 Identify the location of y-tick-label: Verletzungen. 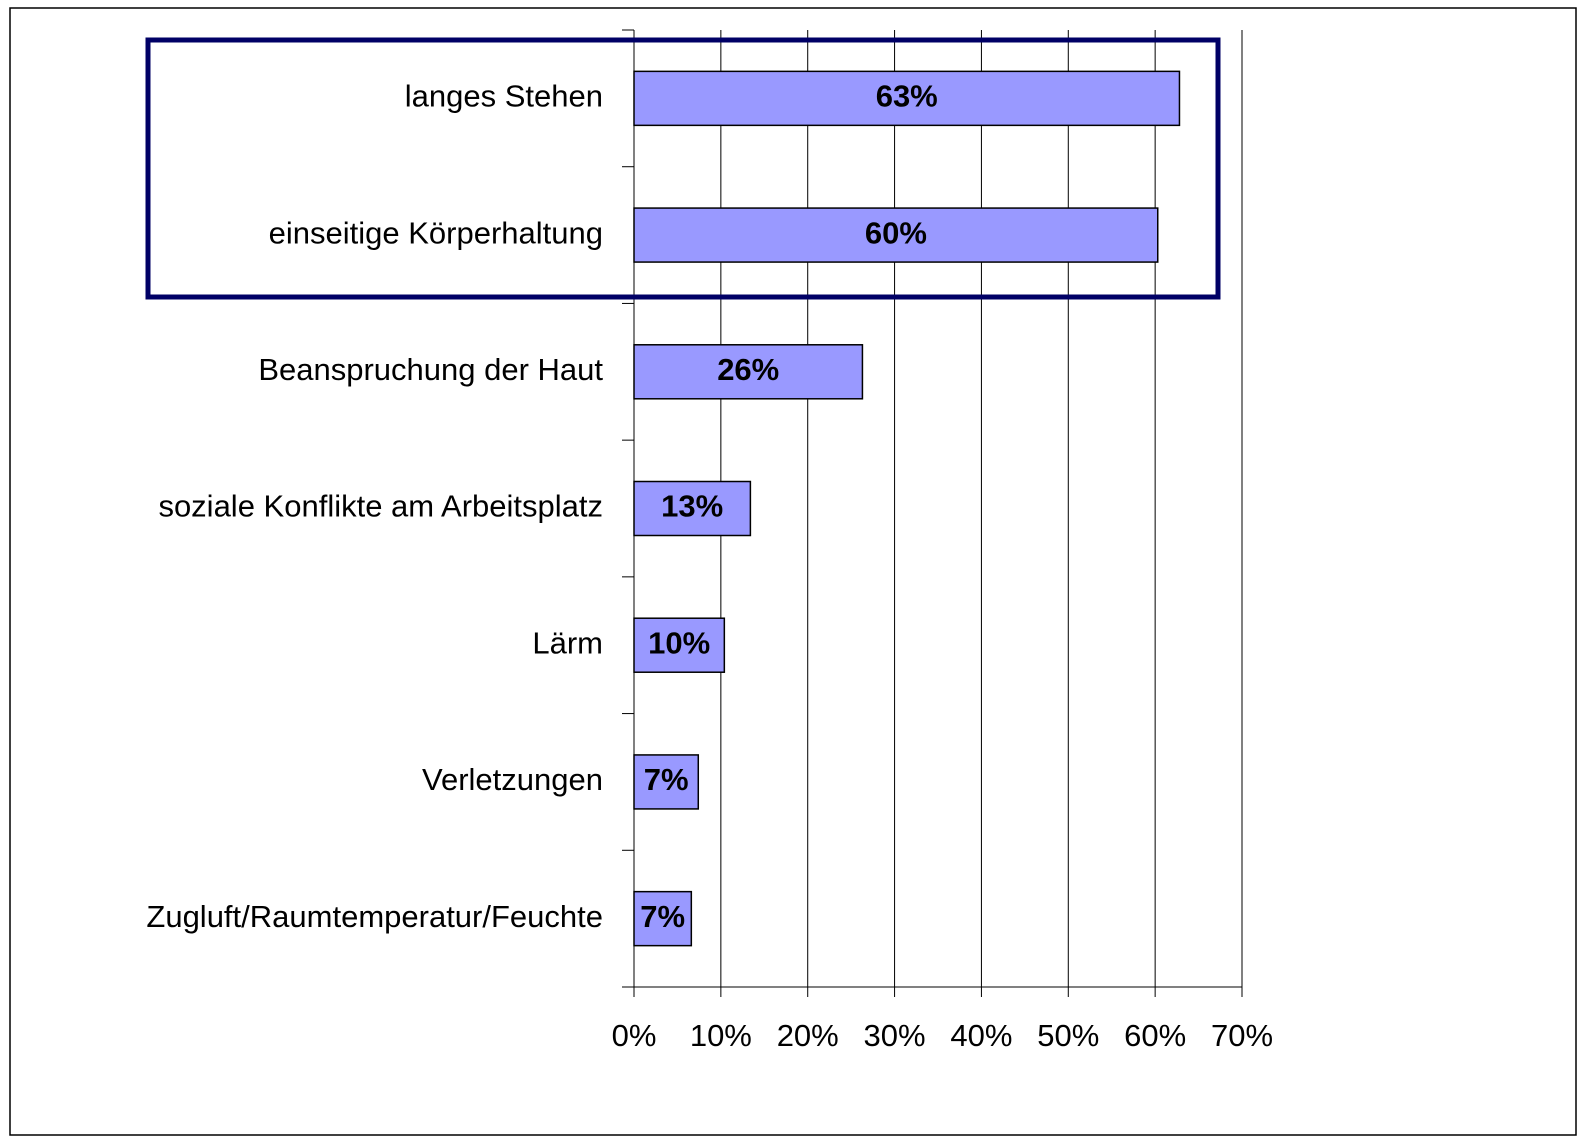
(512, 779).